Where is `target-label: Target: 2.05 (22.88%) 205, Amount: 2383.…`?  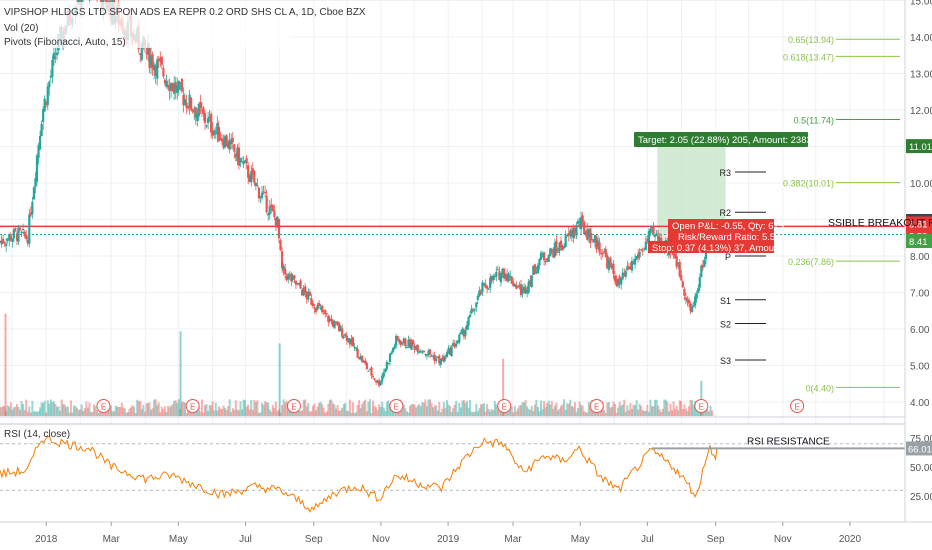
target-label: Target: 2.05 (22.88%) 205, Amount: 2383.… is located at coordinates (729, 139).